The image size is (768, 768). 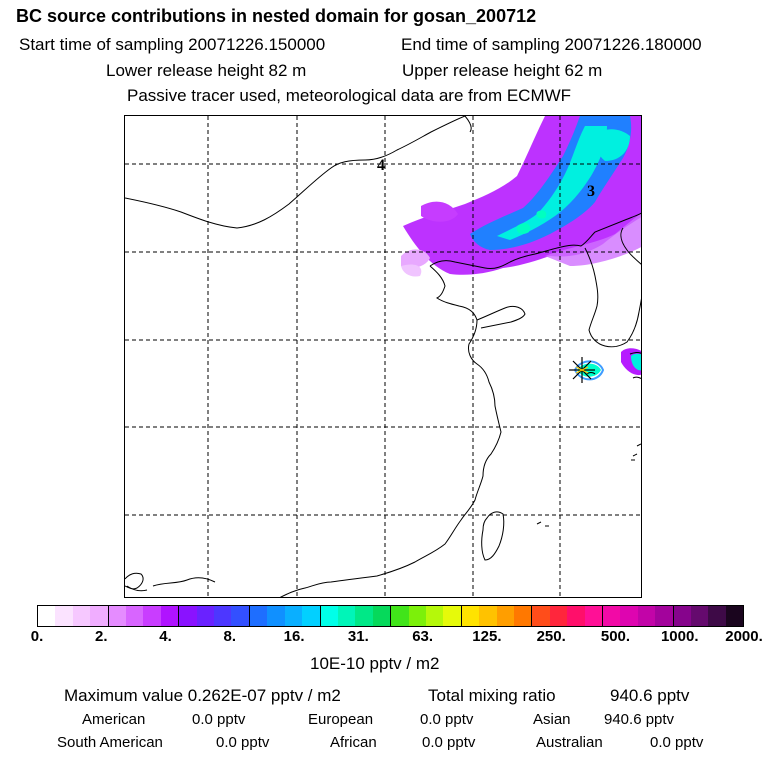 I want to click on color-scale-tick-label: 500., so click(x=615, y=636).